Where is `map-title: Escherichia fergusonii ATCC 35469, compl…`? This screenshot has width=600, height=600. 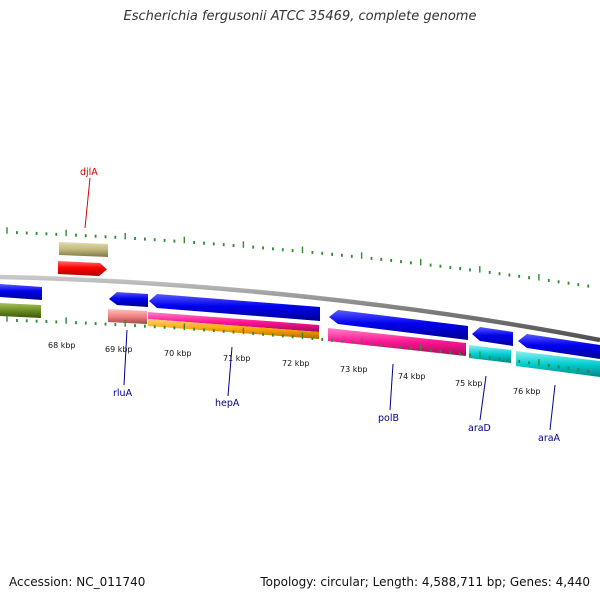 map-title: Escherichia fergusonii ATCC 35469, compl… is located at coordinates (300, 16).